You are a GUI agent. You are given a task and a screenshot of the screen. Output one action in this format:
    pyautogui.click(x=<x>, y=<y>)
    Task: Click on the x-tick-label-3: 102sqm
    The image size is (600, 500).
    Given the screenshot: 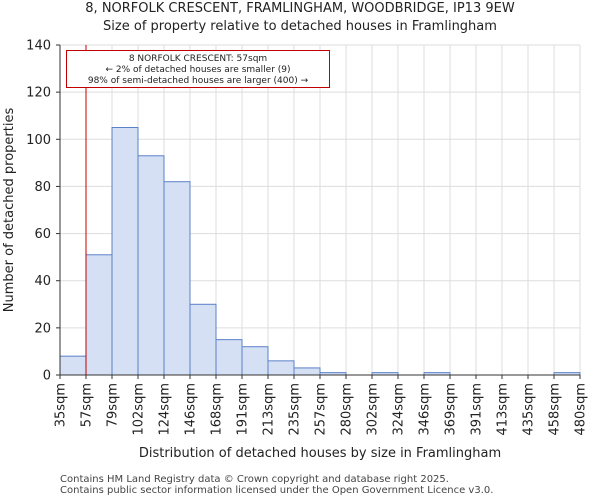 What is the action you would take?
    pyautogui.click(x=139, y=409)
    